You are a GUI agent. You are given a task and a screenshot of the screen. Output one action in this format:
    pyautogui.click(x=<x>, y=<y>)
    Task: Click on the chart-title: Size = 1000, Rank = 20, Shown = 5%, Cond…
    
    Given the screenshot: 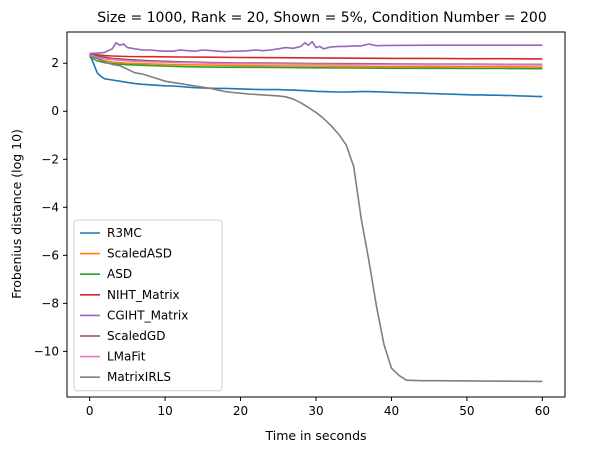 What is the action you would take?
    pyautogui.click(x=321, y=18)
    